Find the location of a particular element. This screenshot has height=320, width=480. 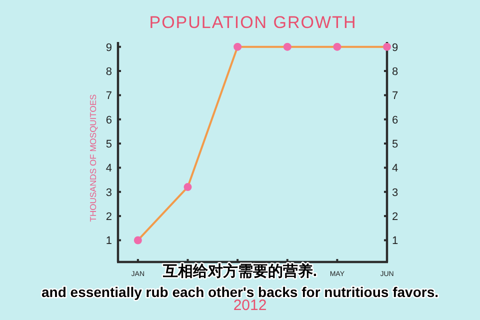

y-axis-title: THOUSANDS OF MOSQUITOES is located at coordinates (93, 158).